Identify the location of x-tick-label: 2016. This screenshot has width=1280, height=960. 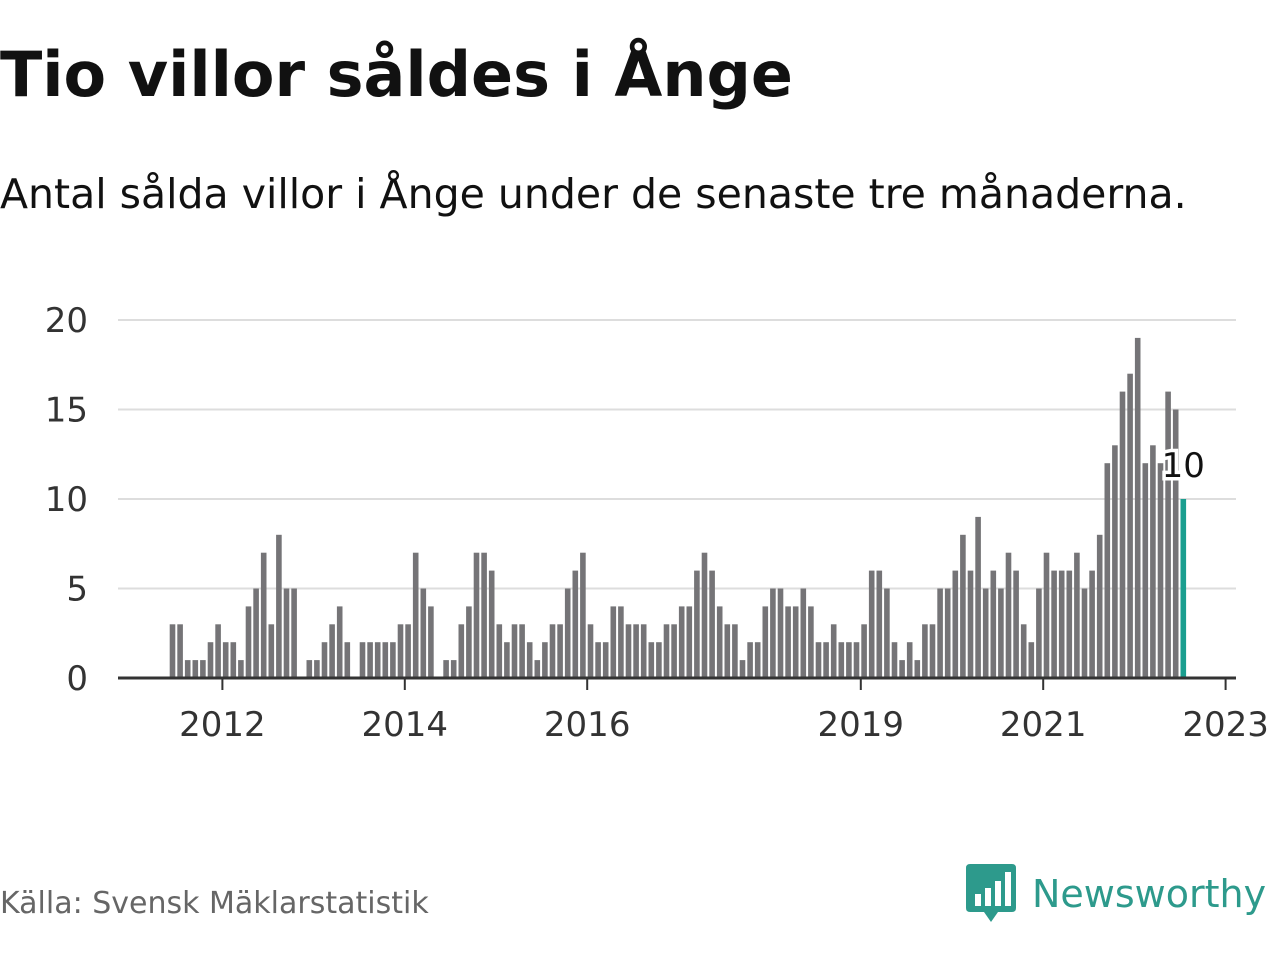
(587, 725).